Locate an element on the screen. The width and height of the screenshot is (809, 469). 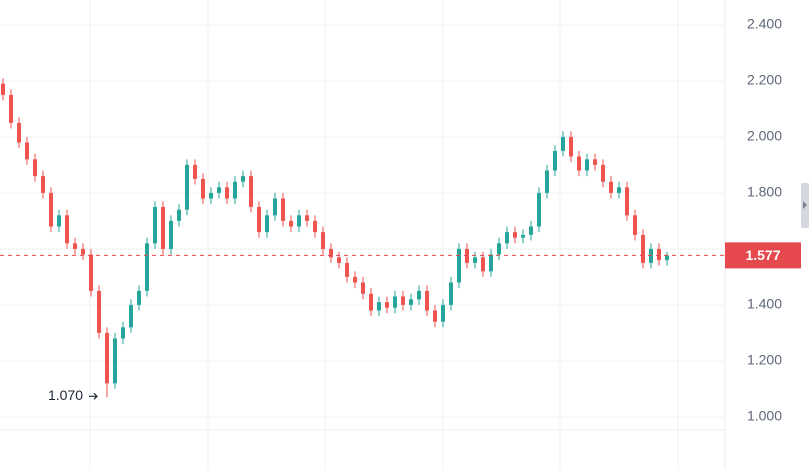
annotation-arrow is located at coordinates (93, 396).